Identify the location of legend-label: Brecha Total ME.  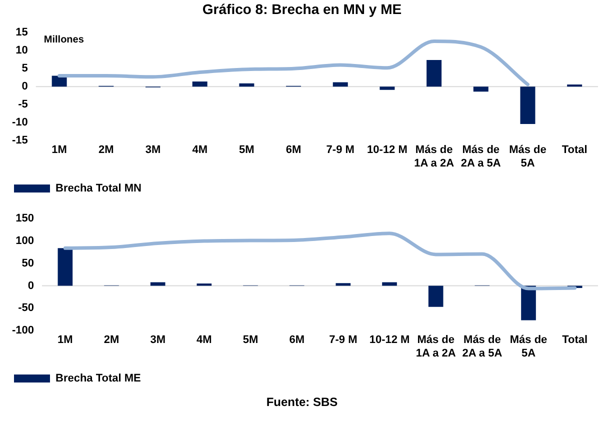
(98, 378).